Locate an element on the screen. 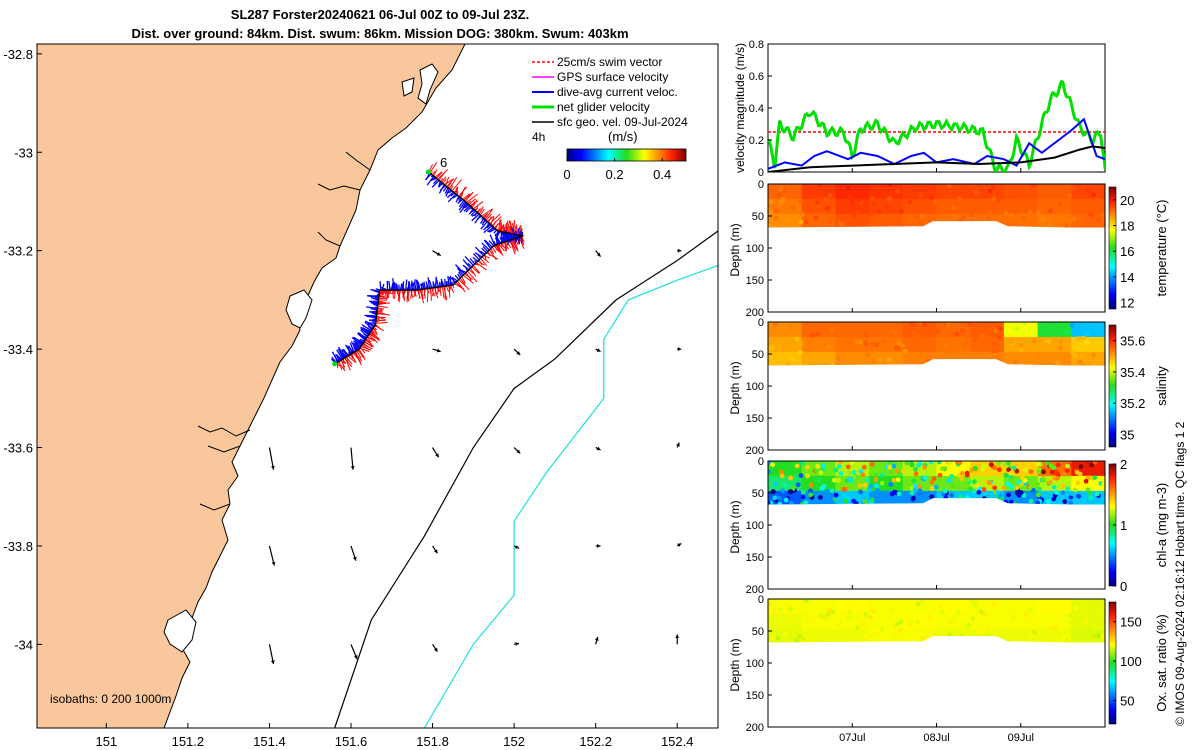  map-x-tick-label: 151.6 is located at coordinates (351, 741).